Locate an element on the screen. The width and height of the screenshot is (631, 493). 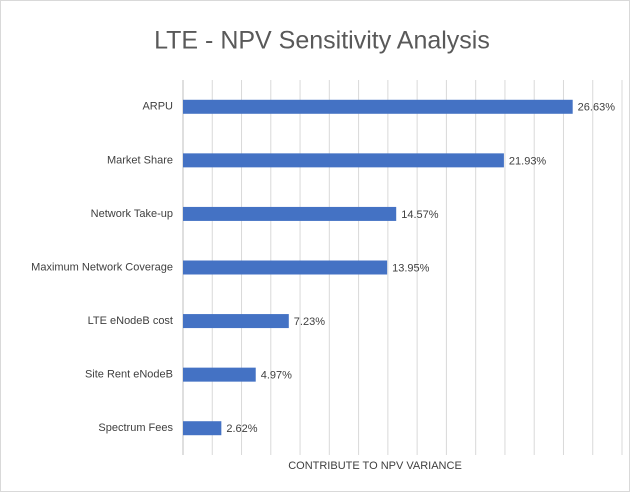
data-label: 7.23% is located at coordinates (309, 322).